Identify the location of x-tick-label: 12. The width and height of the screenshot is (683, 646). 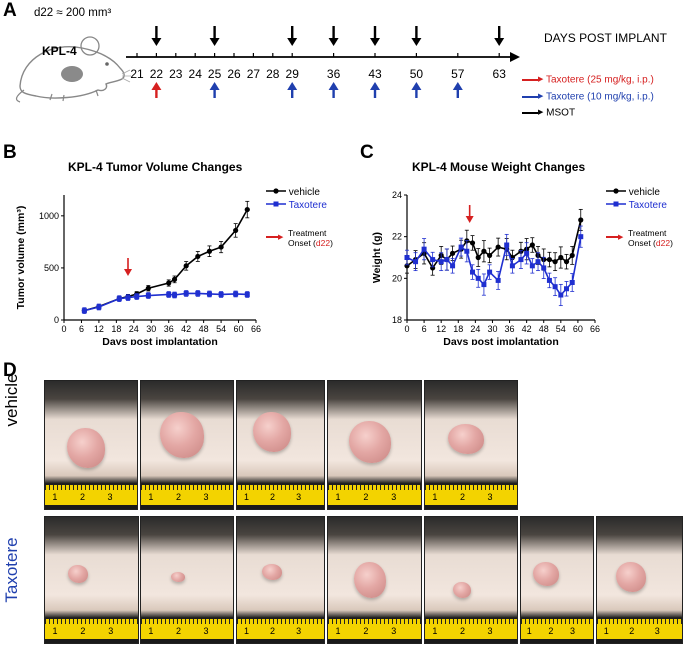
(99, 329).